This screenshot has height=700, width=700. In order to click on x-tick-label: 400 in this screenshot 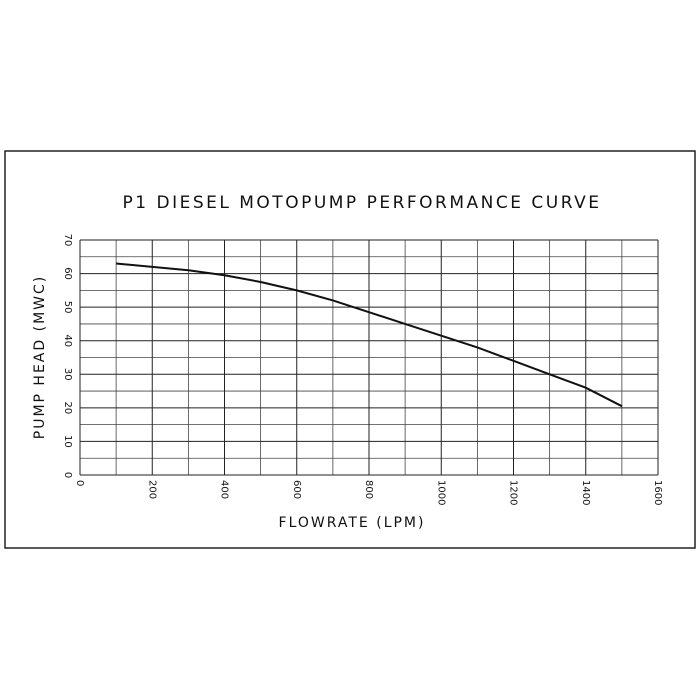, I will do `click(224, 489)`.